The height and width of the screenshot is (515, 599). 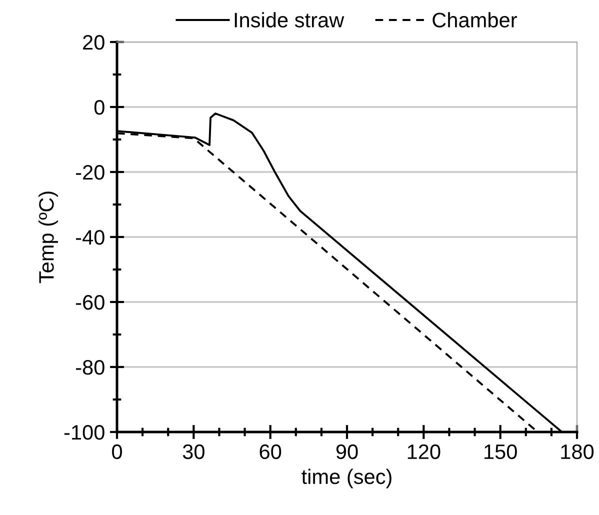 I want to click on legend-label: Chamber, so click(x=474, y=20).